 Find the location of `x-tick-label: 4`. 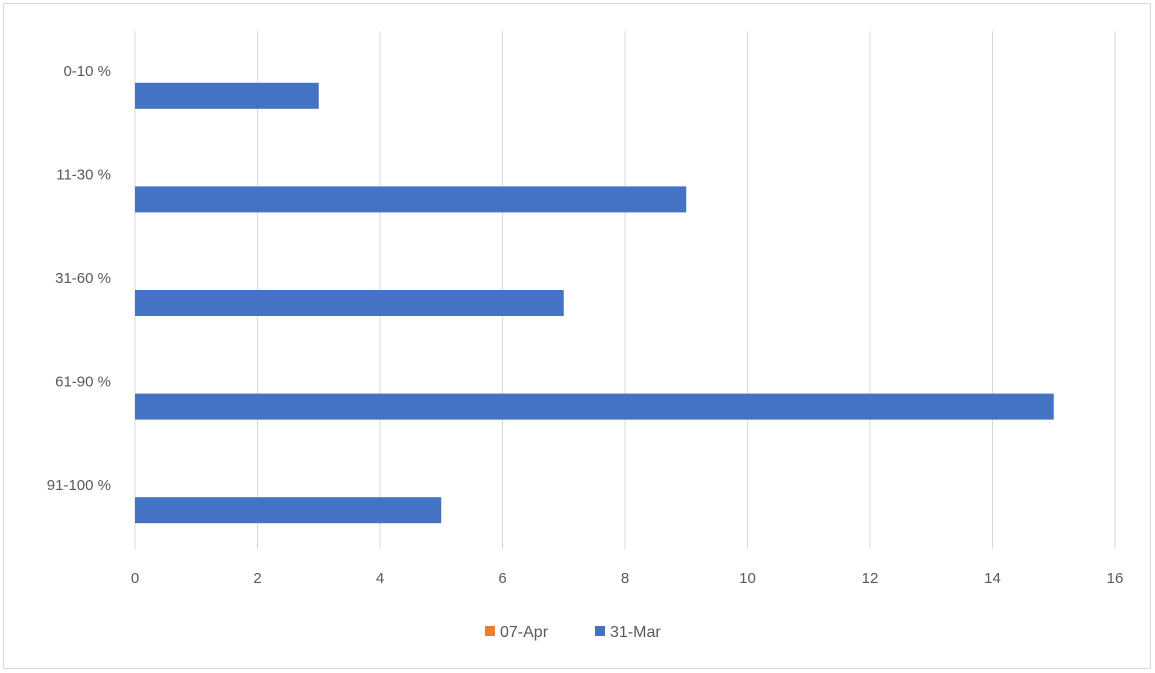

x-tick-label: 4 is located at coordinates (380, 578).